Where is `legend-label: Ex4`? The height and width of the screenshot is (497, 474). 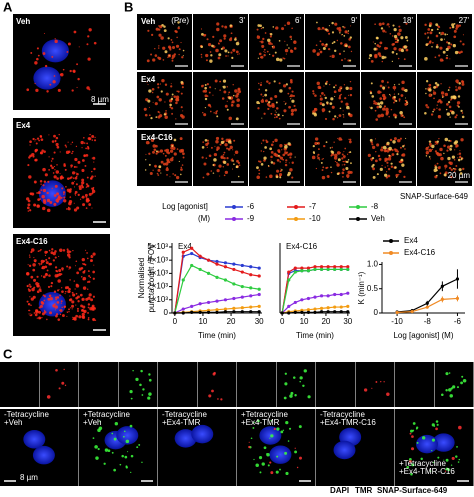 legend-label: Ex4 is located at coordinates (411, 240).